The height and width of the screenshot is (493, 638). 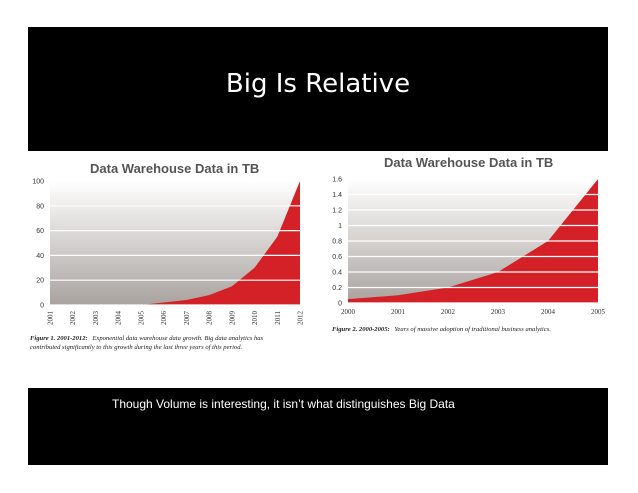 I want to click on chart-2-ytick-label: 0.2, so click(x=337, y=288).